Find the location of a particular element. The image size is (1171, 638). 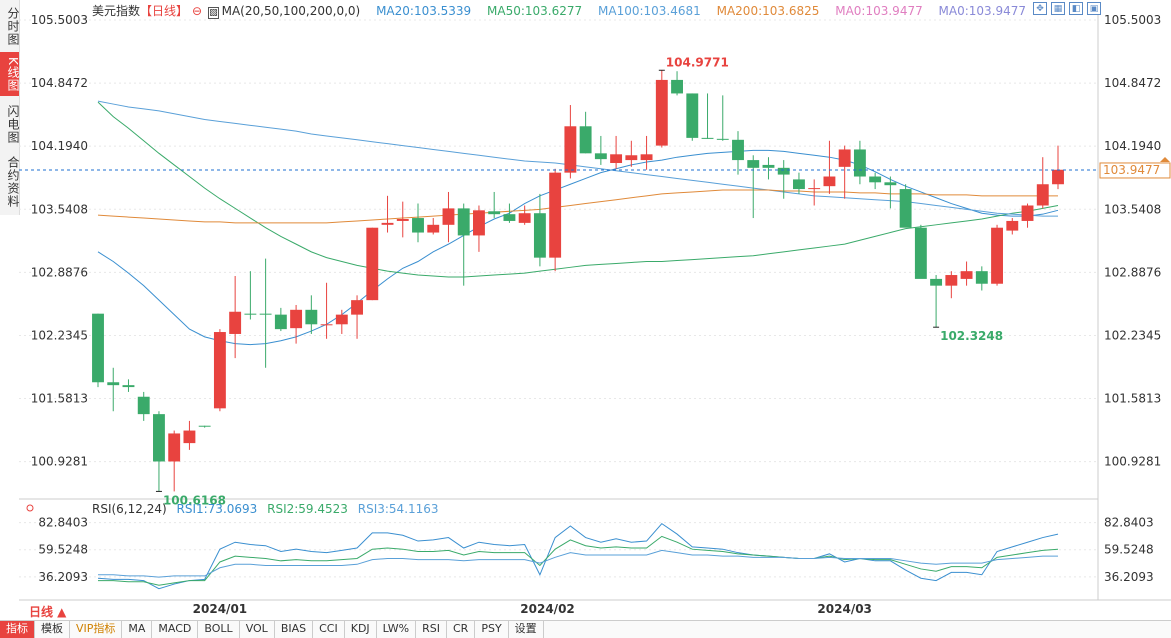

y-tick-right: 101.5813 is located at coordinates (1132, 399).